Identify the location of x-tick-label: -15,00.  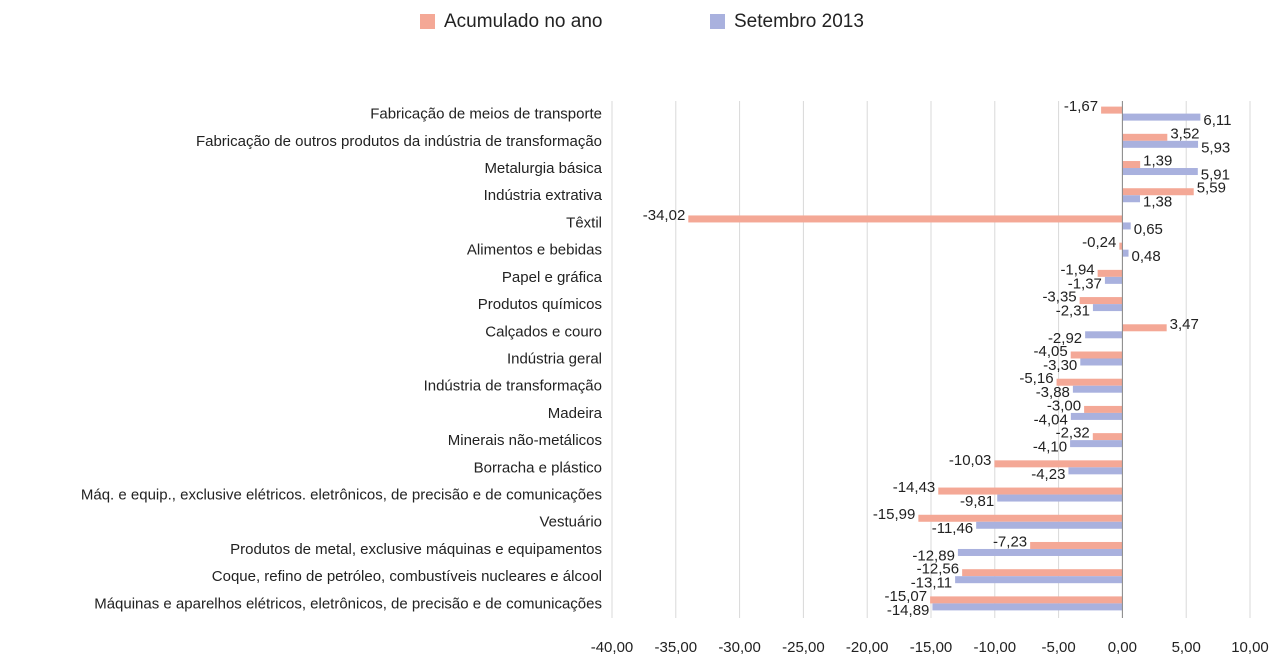
(931, 647).